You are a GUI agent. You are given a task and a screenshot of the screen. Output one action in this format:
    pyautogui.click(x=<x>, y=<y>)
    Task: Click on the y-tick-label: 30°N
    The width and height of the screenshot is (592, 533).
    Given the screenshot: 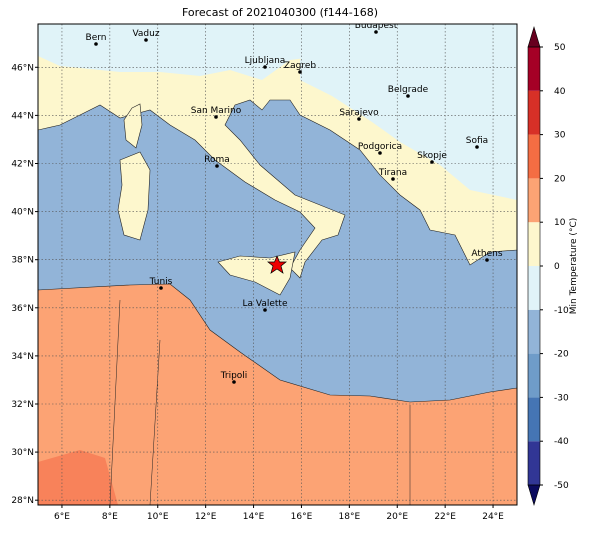 What is the action you would take?
    pyautogui.click(x=22, y=453)
    